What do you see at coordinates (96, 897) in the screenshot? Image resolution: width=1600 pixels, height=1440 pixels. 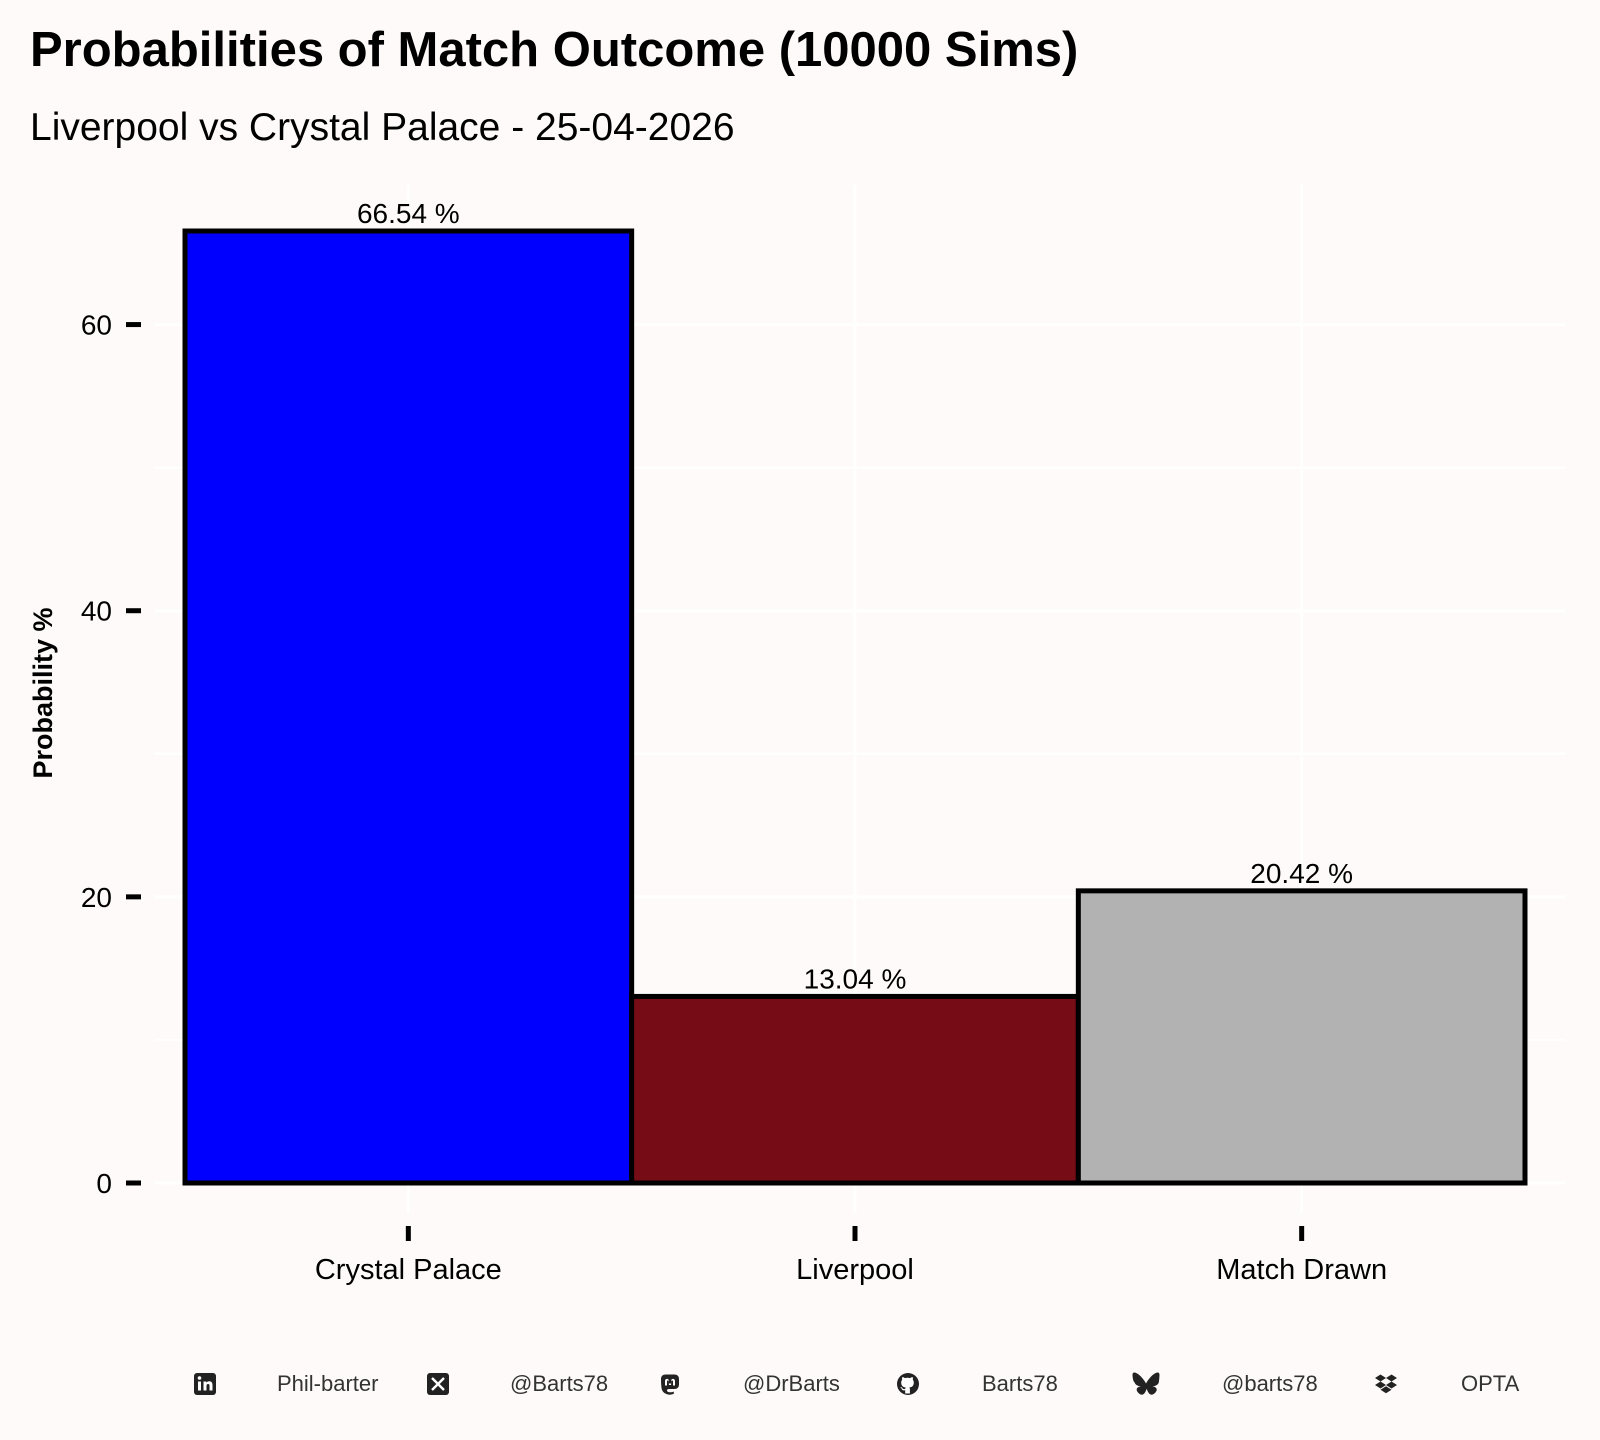 I see `y-tick-label: 20` at bounding box center [96, 897].